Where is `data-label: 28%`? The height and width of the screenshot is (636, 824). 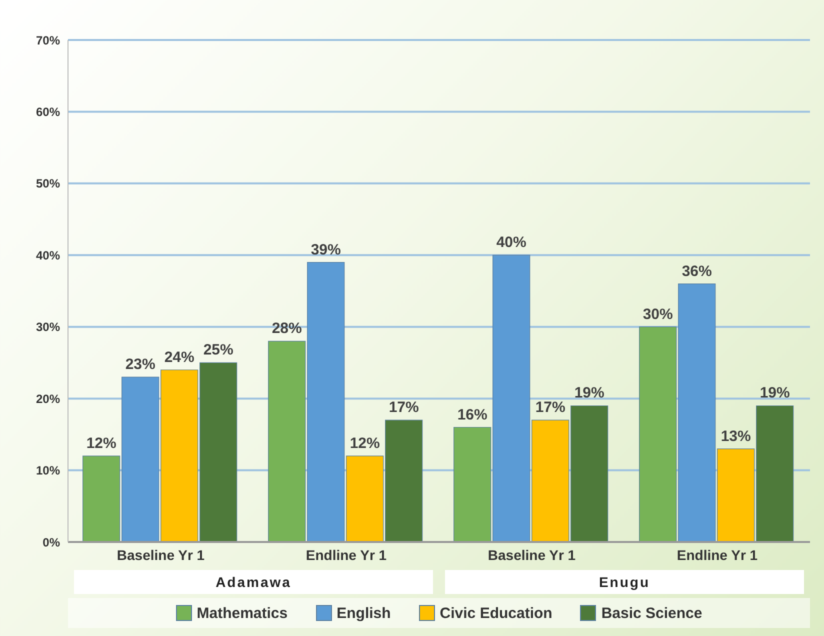
data-label: 28% is located at coordinates (287, 329).